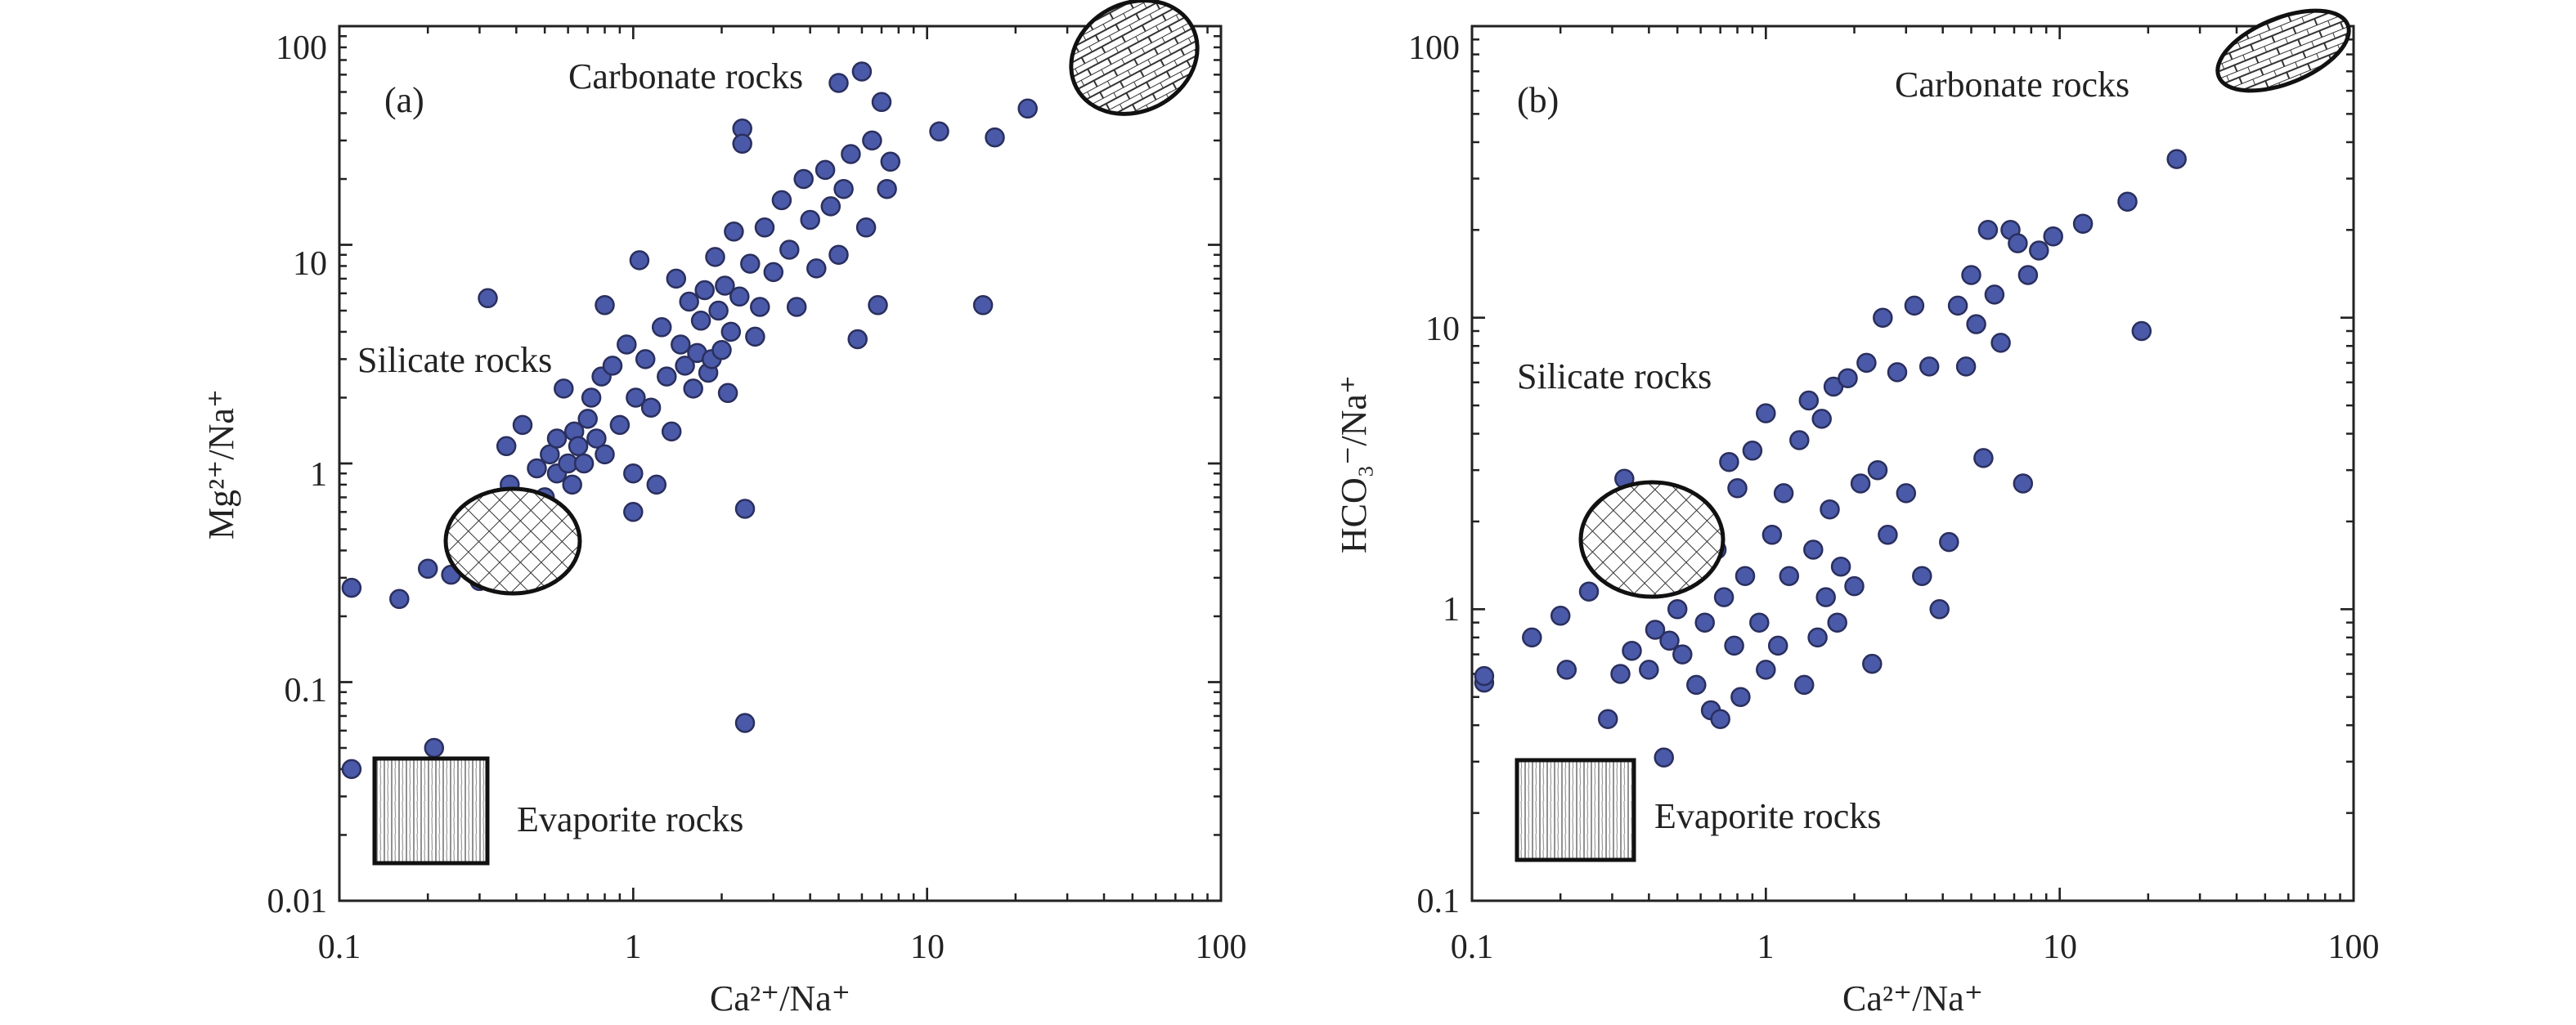 Image resolution: width=2576 pixels, height=1025 pixels. I want to click on panel-b-ytick-1: 1, so click(1451, 610).